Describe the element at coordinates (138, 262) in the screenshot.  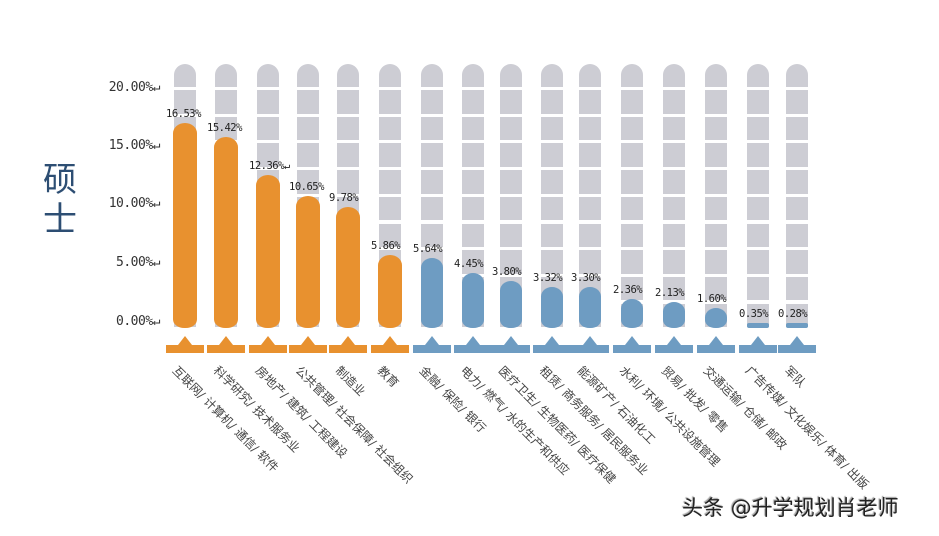
I see `y-tick-label: 5.00%↵` at that location.